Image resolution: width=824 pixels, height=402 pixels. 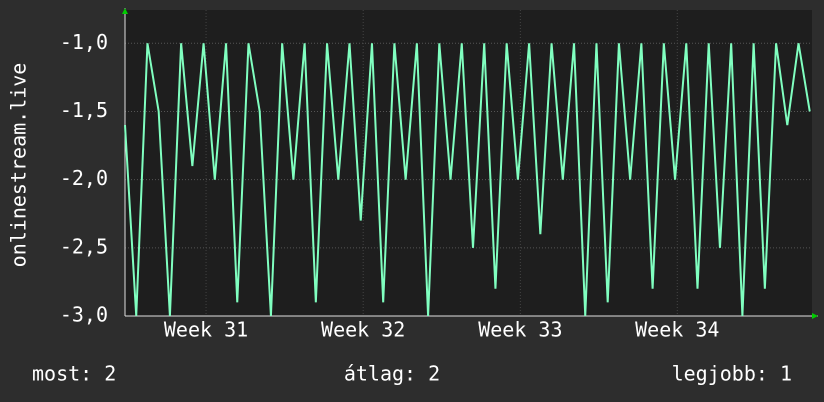 What do you see at coordinates (84, 42) in the screenshot?
I see `y-tick-label: -1,0` at bounding box center [84, 42].